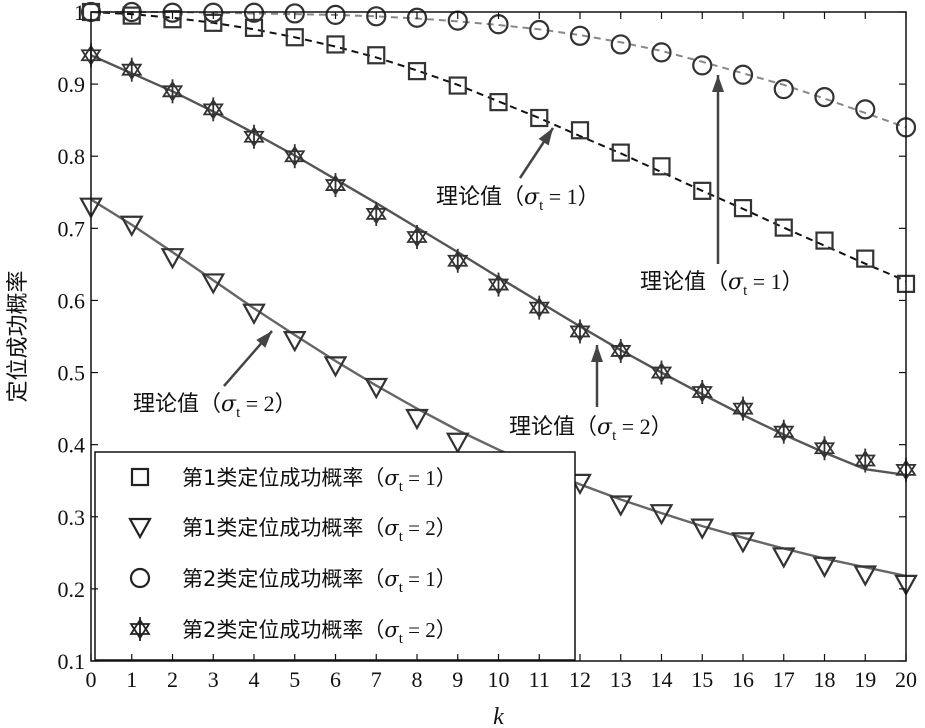  Describe the element at coordinates (499, 679) in the screenshot. I see `x-tick-label: 10` at that location.